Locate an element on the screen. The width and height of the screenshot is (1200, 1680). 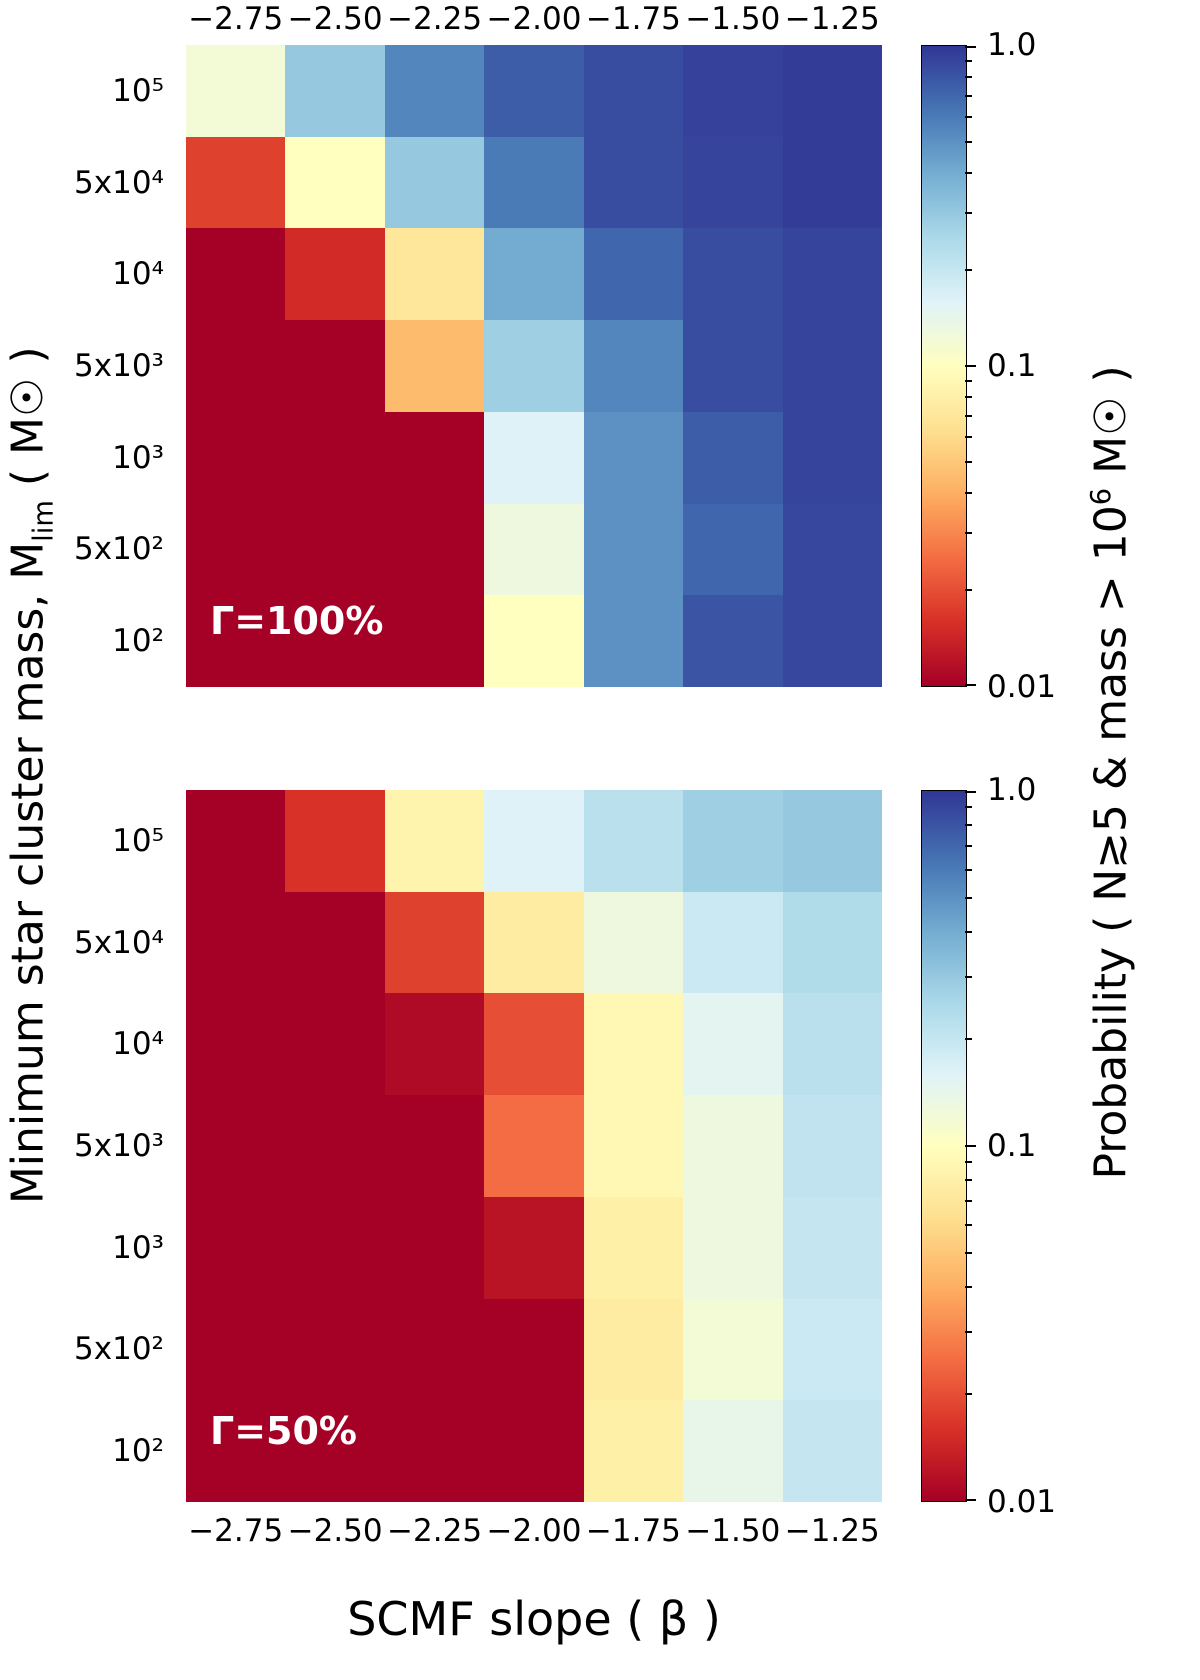
heatmap-cell-r4-c2 is located at coordinates (434, 1247).